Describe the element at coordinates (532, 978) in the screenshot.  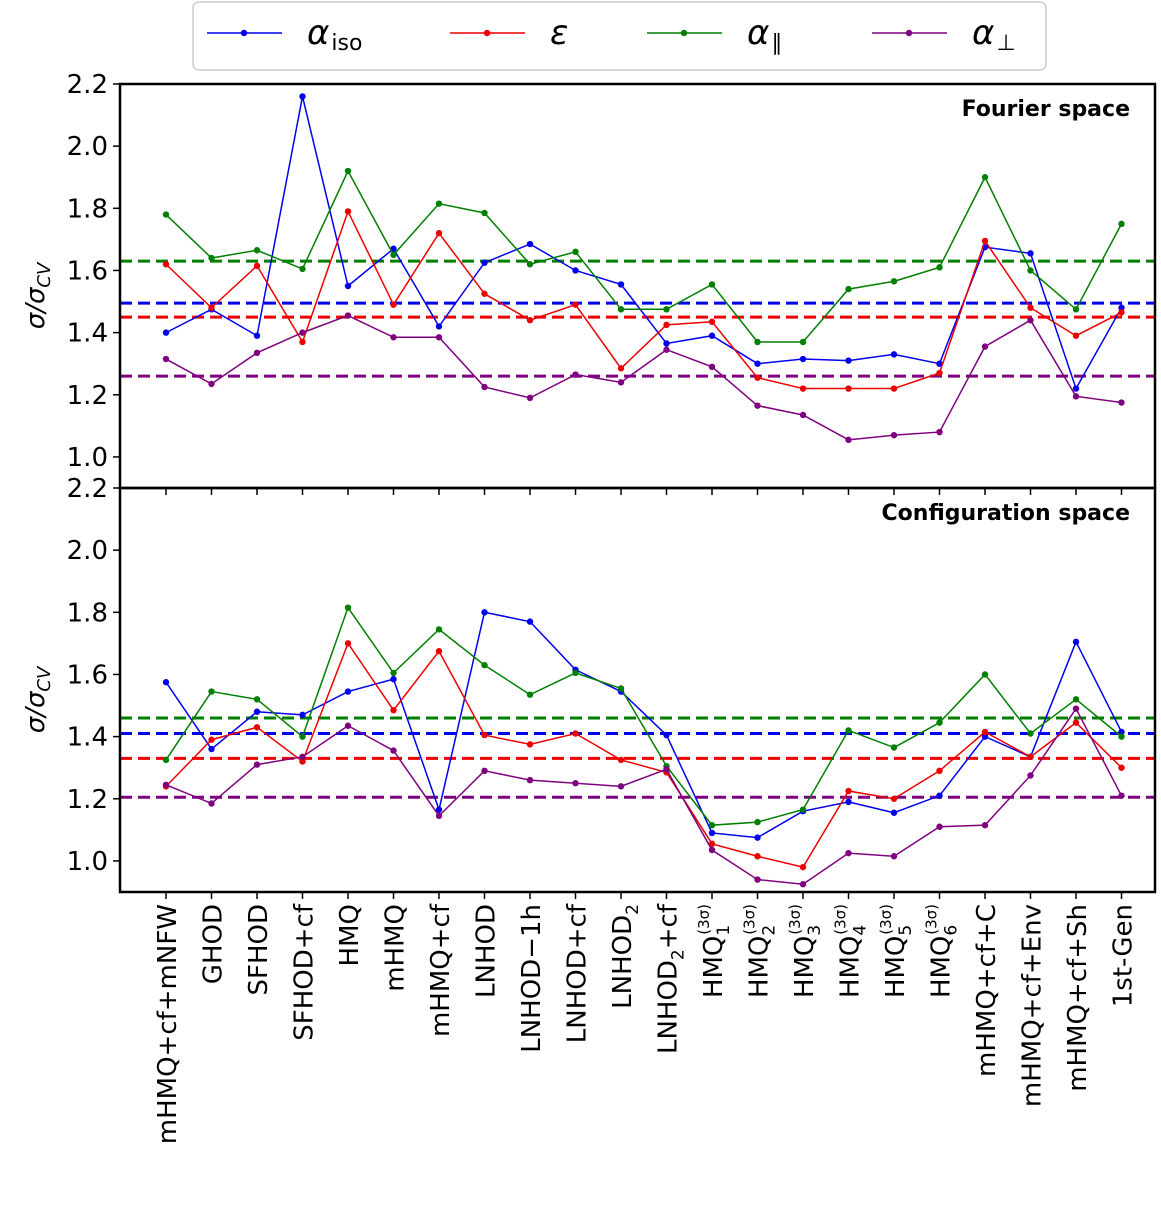
I see `x-tick-label: LNHOD−1h` at that location.